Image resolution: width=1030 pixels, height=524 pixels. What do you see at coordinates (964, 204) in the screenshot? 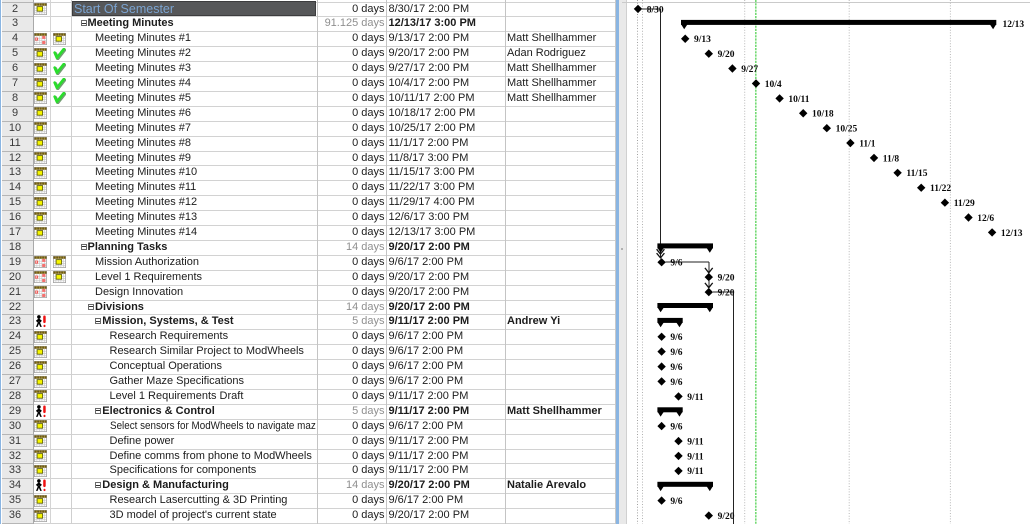
I see `svg-text: 11/29` at bounding box center [964, 204].